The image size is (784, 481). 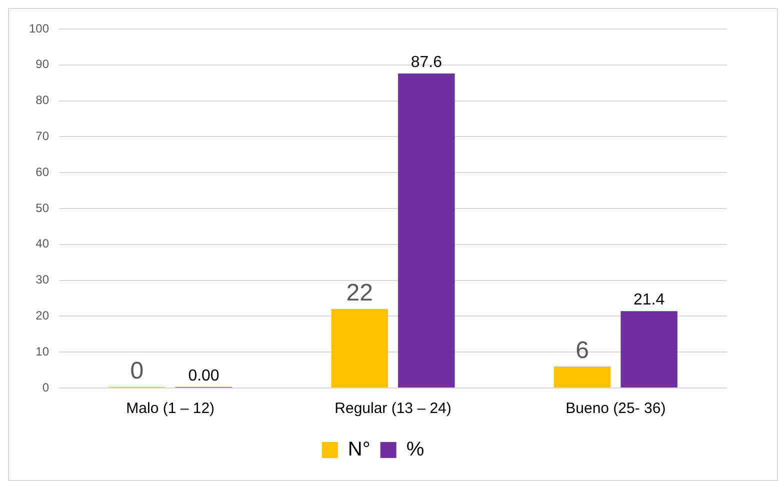 I want to click on y-tick-label: 80, so click(x=43, y=100).